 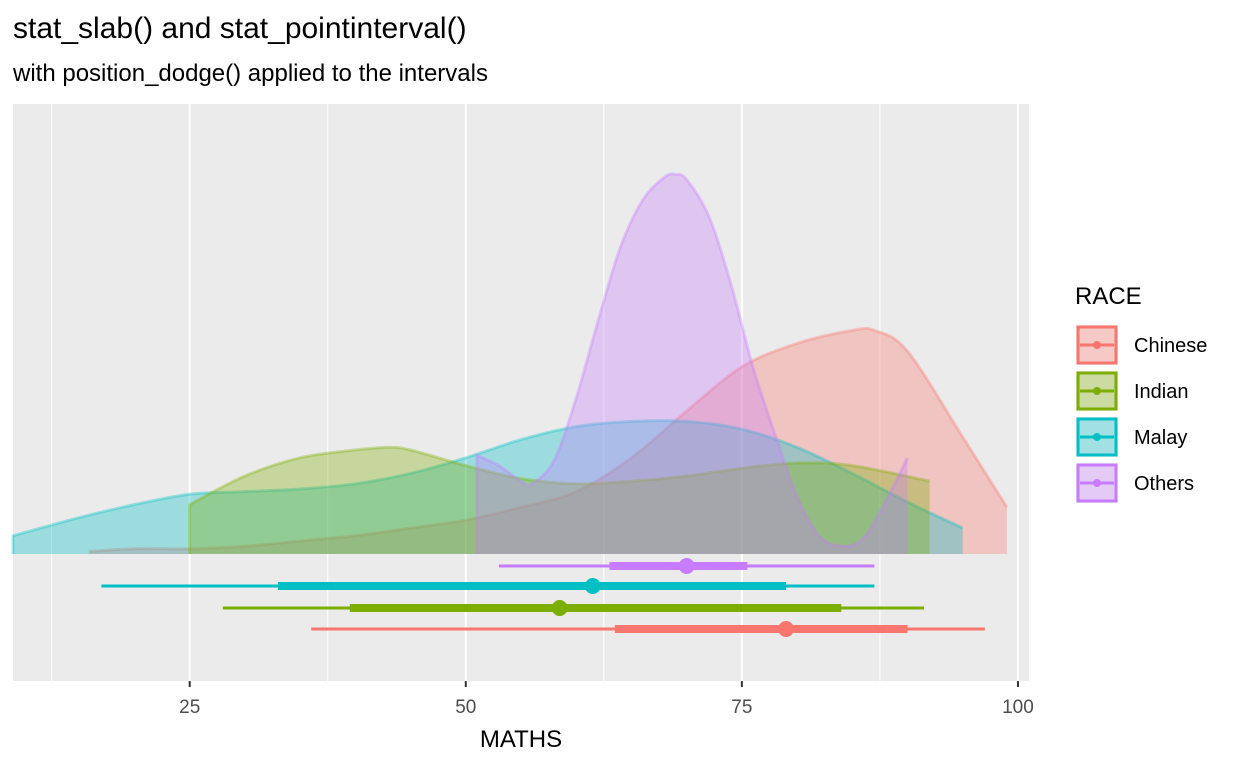 I want to click on x-tick-label: 50, so click(x=465, y=707).